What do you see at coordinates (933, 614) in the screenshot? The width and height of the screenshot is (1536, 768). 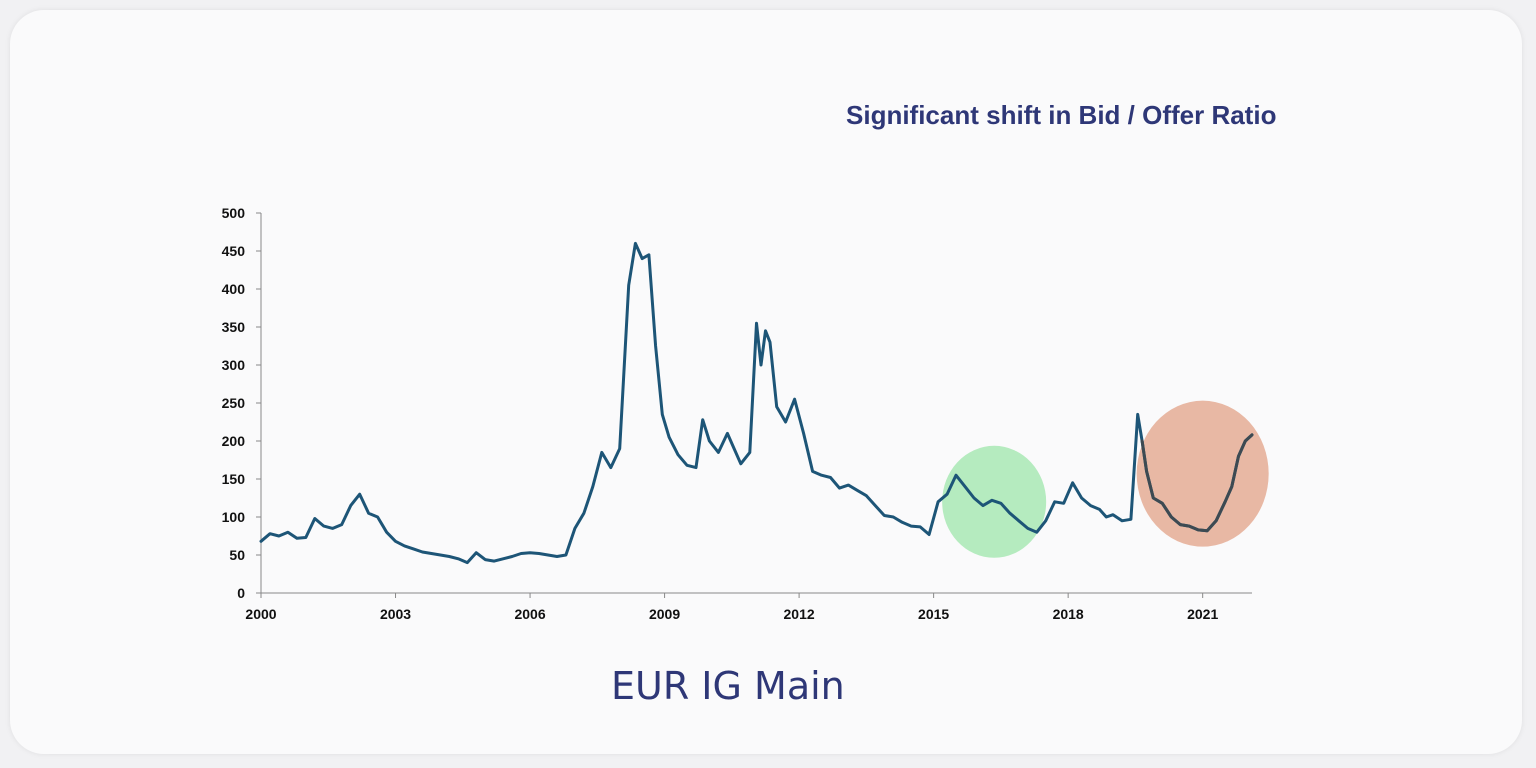 I see `x-tick-label: 2015` at bounding box center [933, 614].